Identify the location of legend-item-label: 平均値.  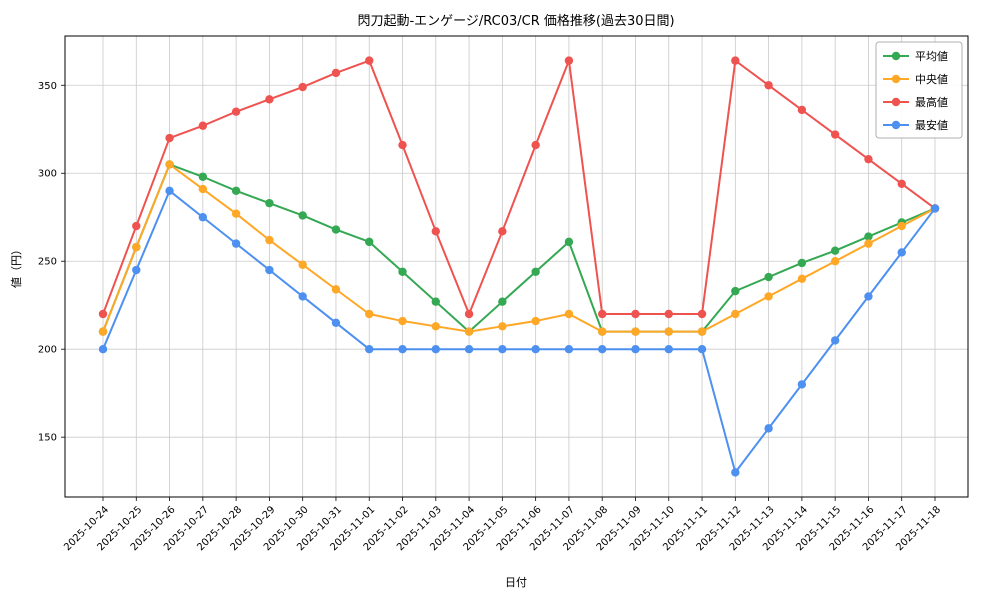
(931, 56).